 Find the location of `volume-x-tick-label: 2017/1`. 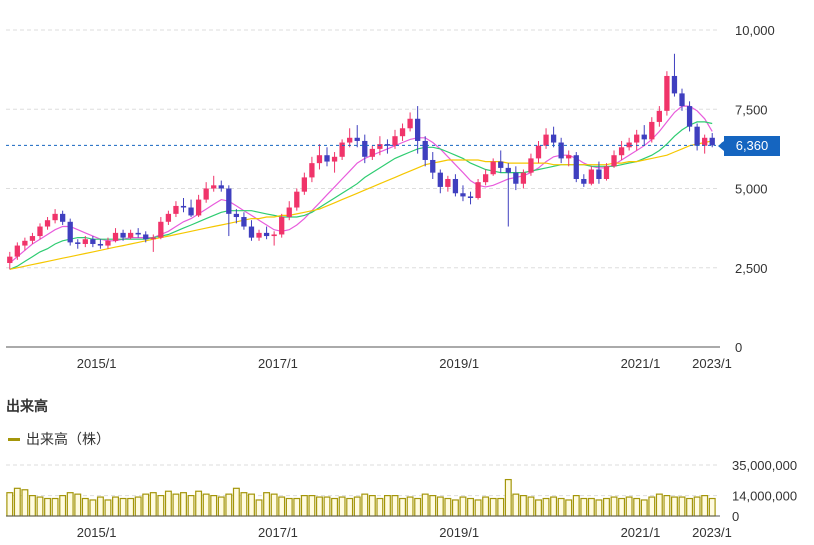

volume-x-tick-label: 2017/1 is located at coordinates (278, 532).